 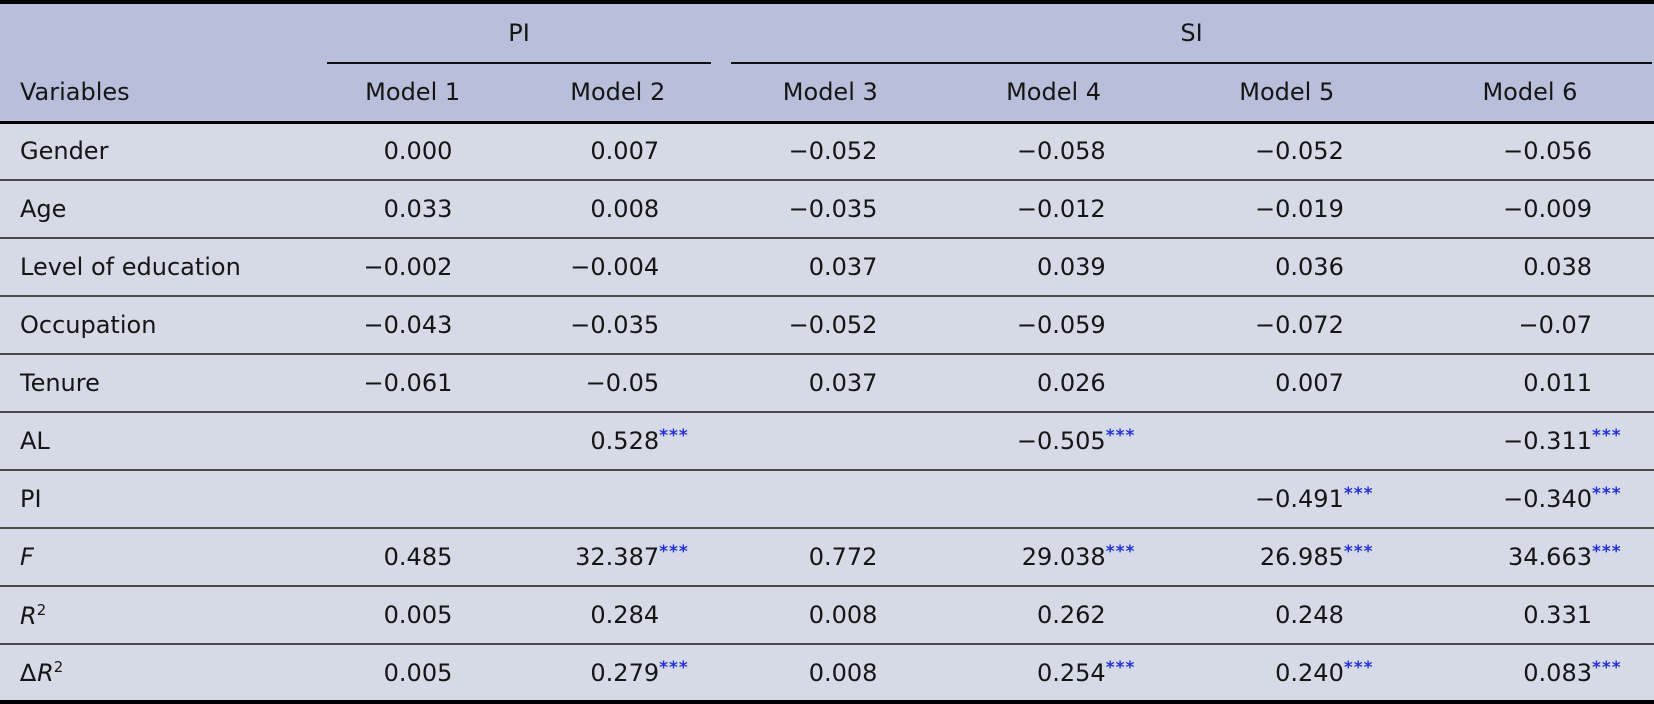 What do you see at coordinates (519, 33) in the screenshot?
I see `group-label-pi: PI` at bounding box center [519, 33].